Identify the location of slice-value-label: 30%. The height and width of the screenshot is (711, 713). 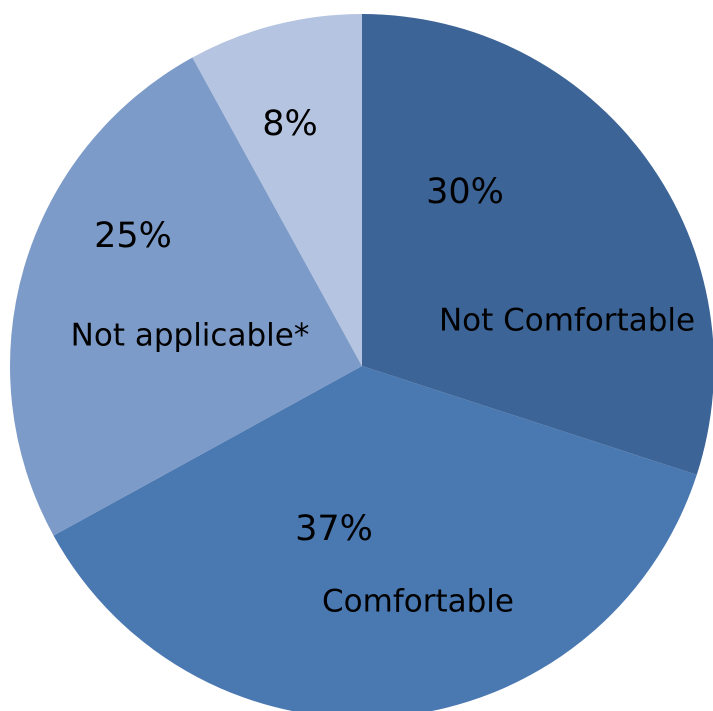
(465, 192).